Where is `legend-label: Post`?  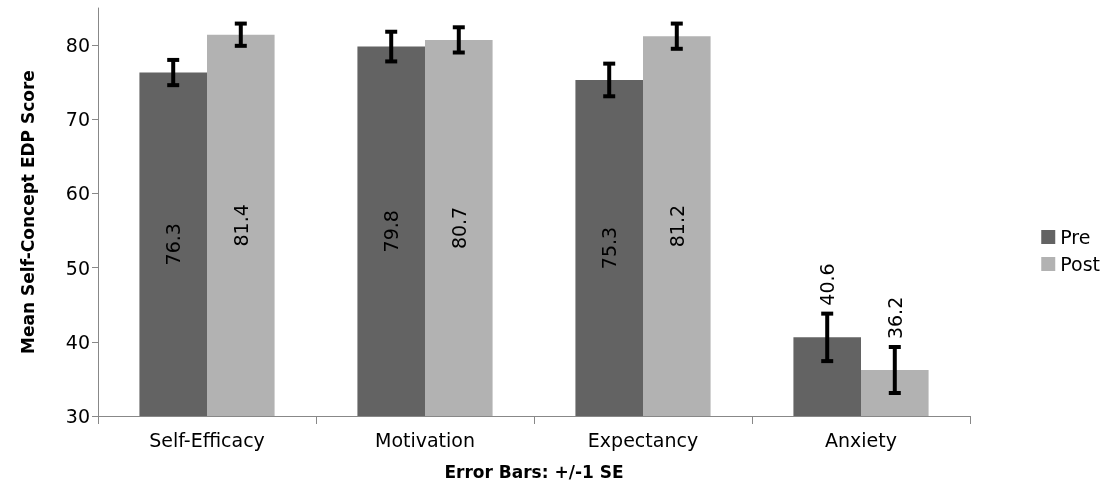 legend-label: Post is located at coordinates (1080, 264).